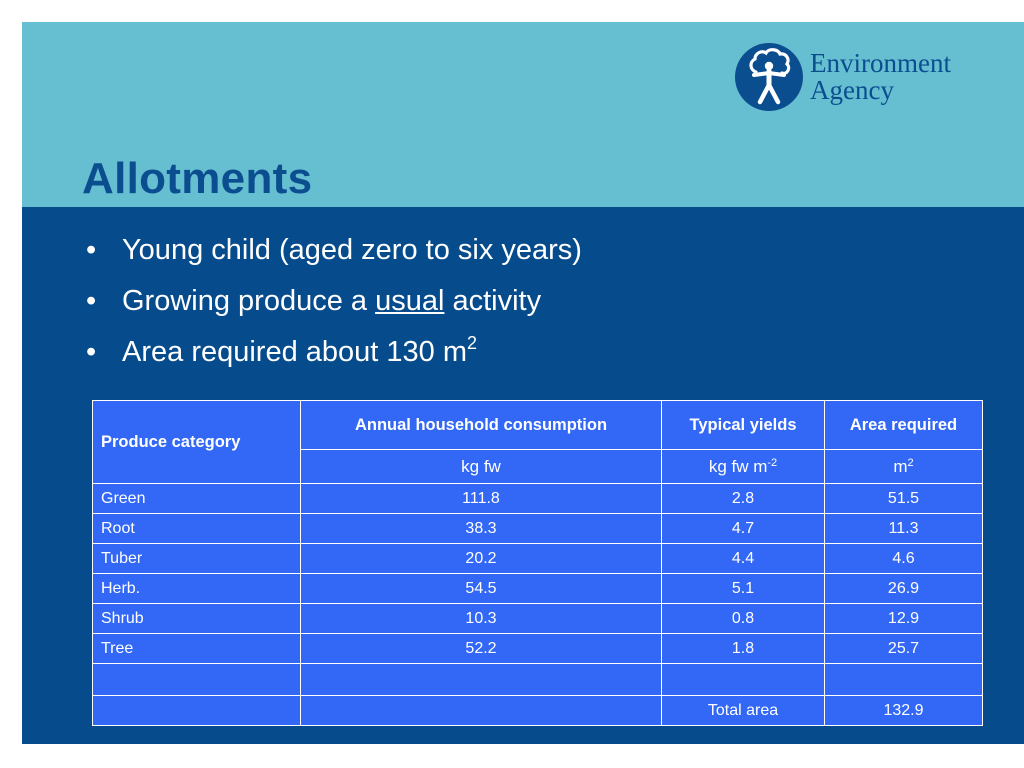  I want to click on unit-area: m2, so click(903, 466).